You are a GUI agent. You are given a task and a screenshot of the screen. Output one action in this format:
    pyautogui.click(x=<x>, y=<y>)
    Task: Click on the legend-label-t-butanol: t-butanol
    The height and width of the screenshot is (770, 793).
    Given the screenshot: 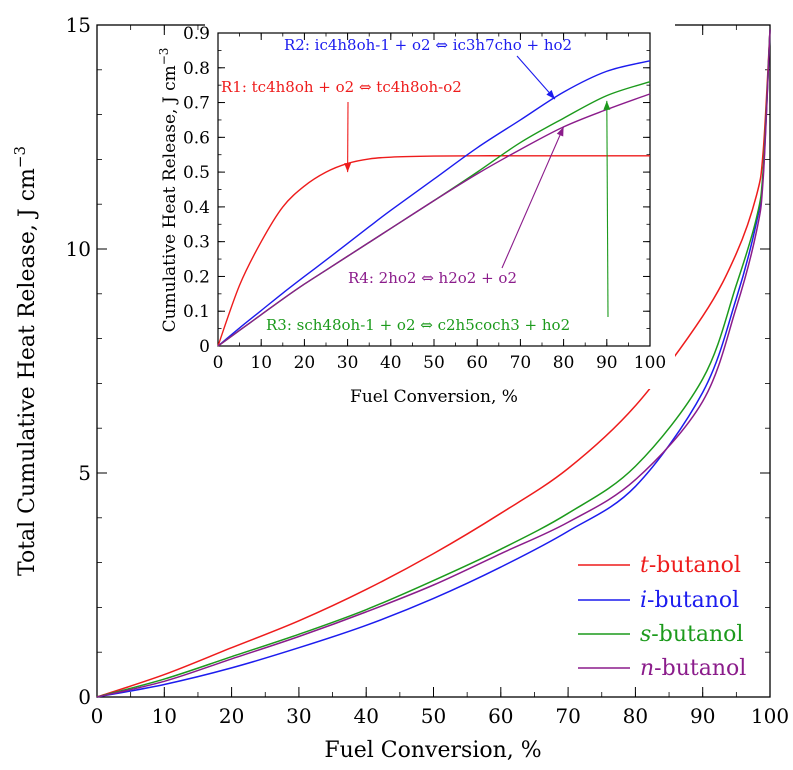 What is the action you would take?
    pyautogui.click(x=690, y=565)
    